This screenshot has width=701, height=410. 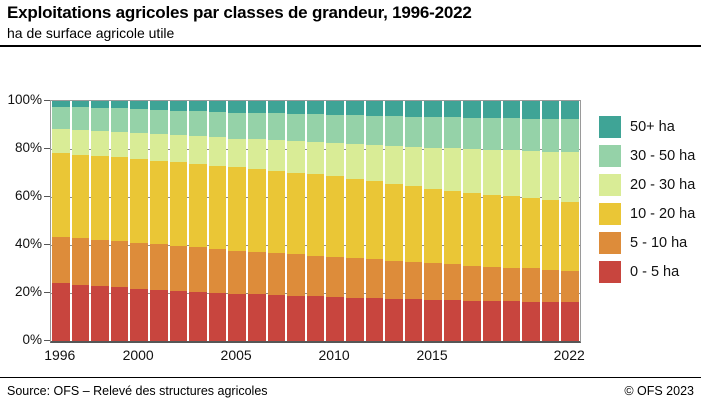 I want to click on bar-2005, so click(x=237, y=221).